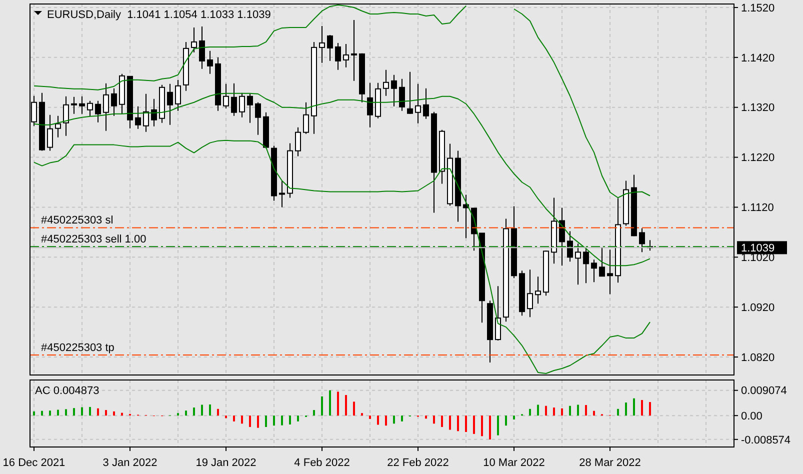 Image resolution: width=803 pixels, height=474 pixels. Describe the element at coordinates (758, 248) in the screenshot. I see `ref-line-label: 1.1039` at that location.